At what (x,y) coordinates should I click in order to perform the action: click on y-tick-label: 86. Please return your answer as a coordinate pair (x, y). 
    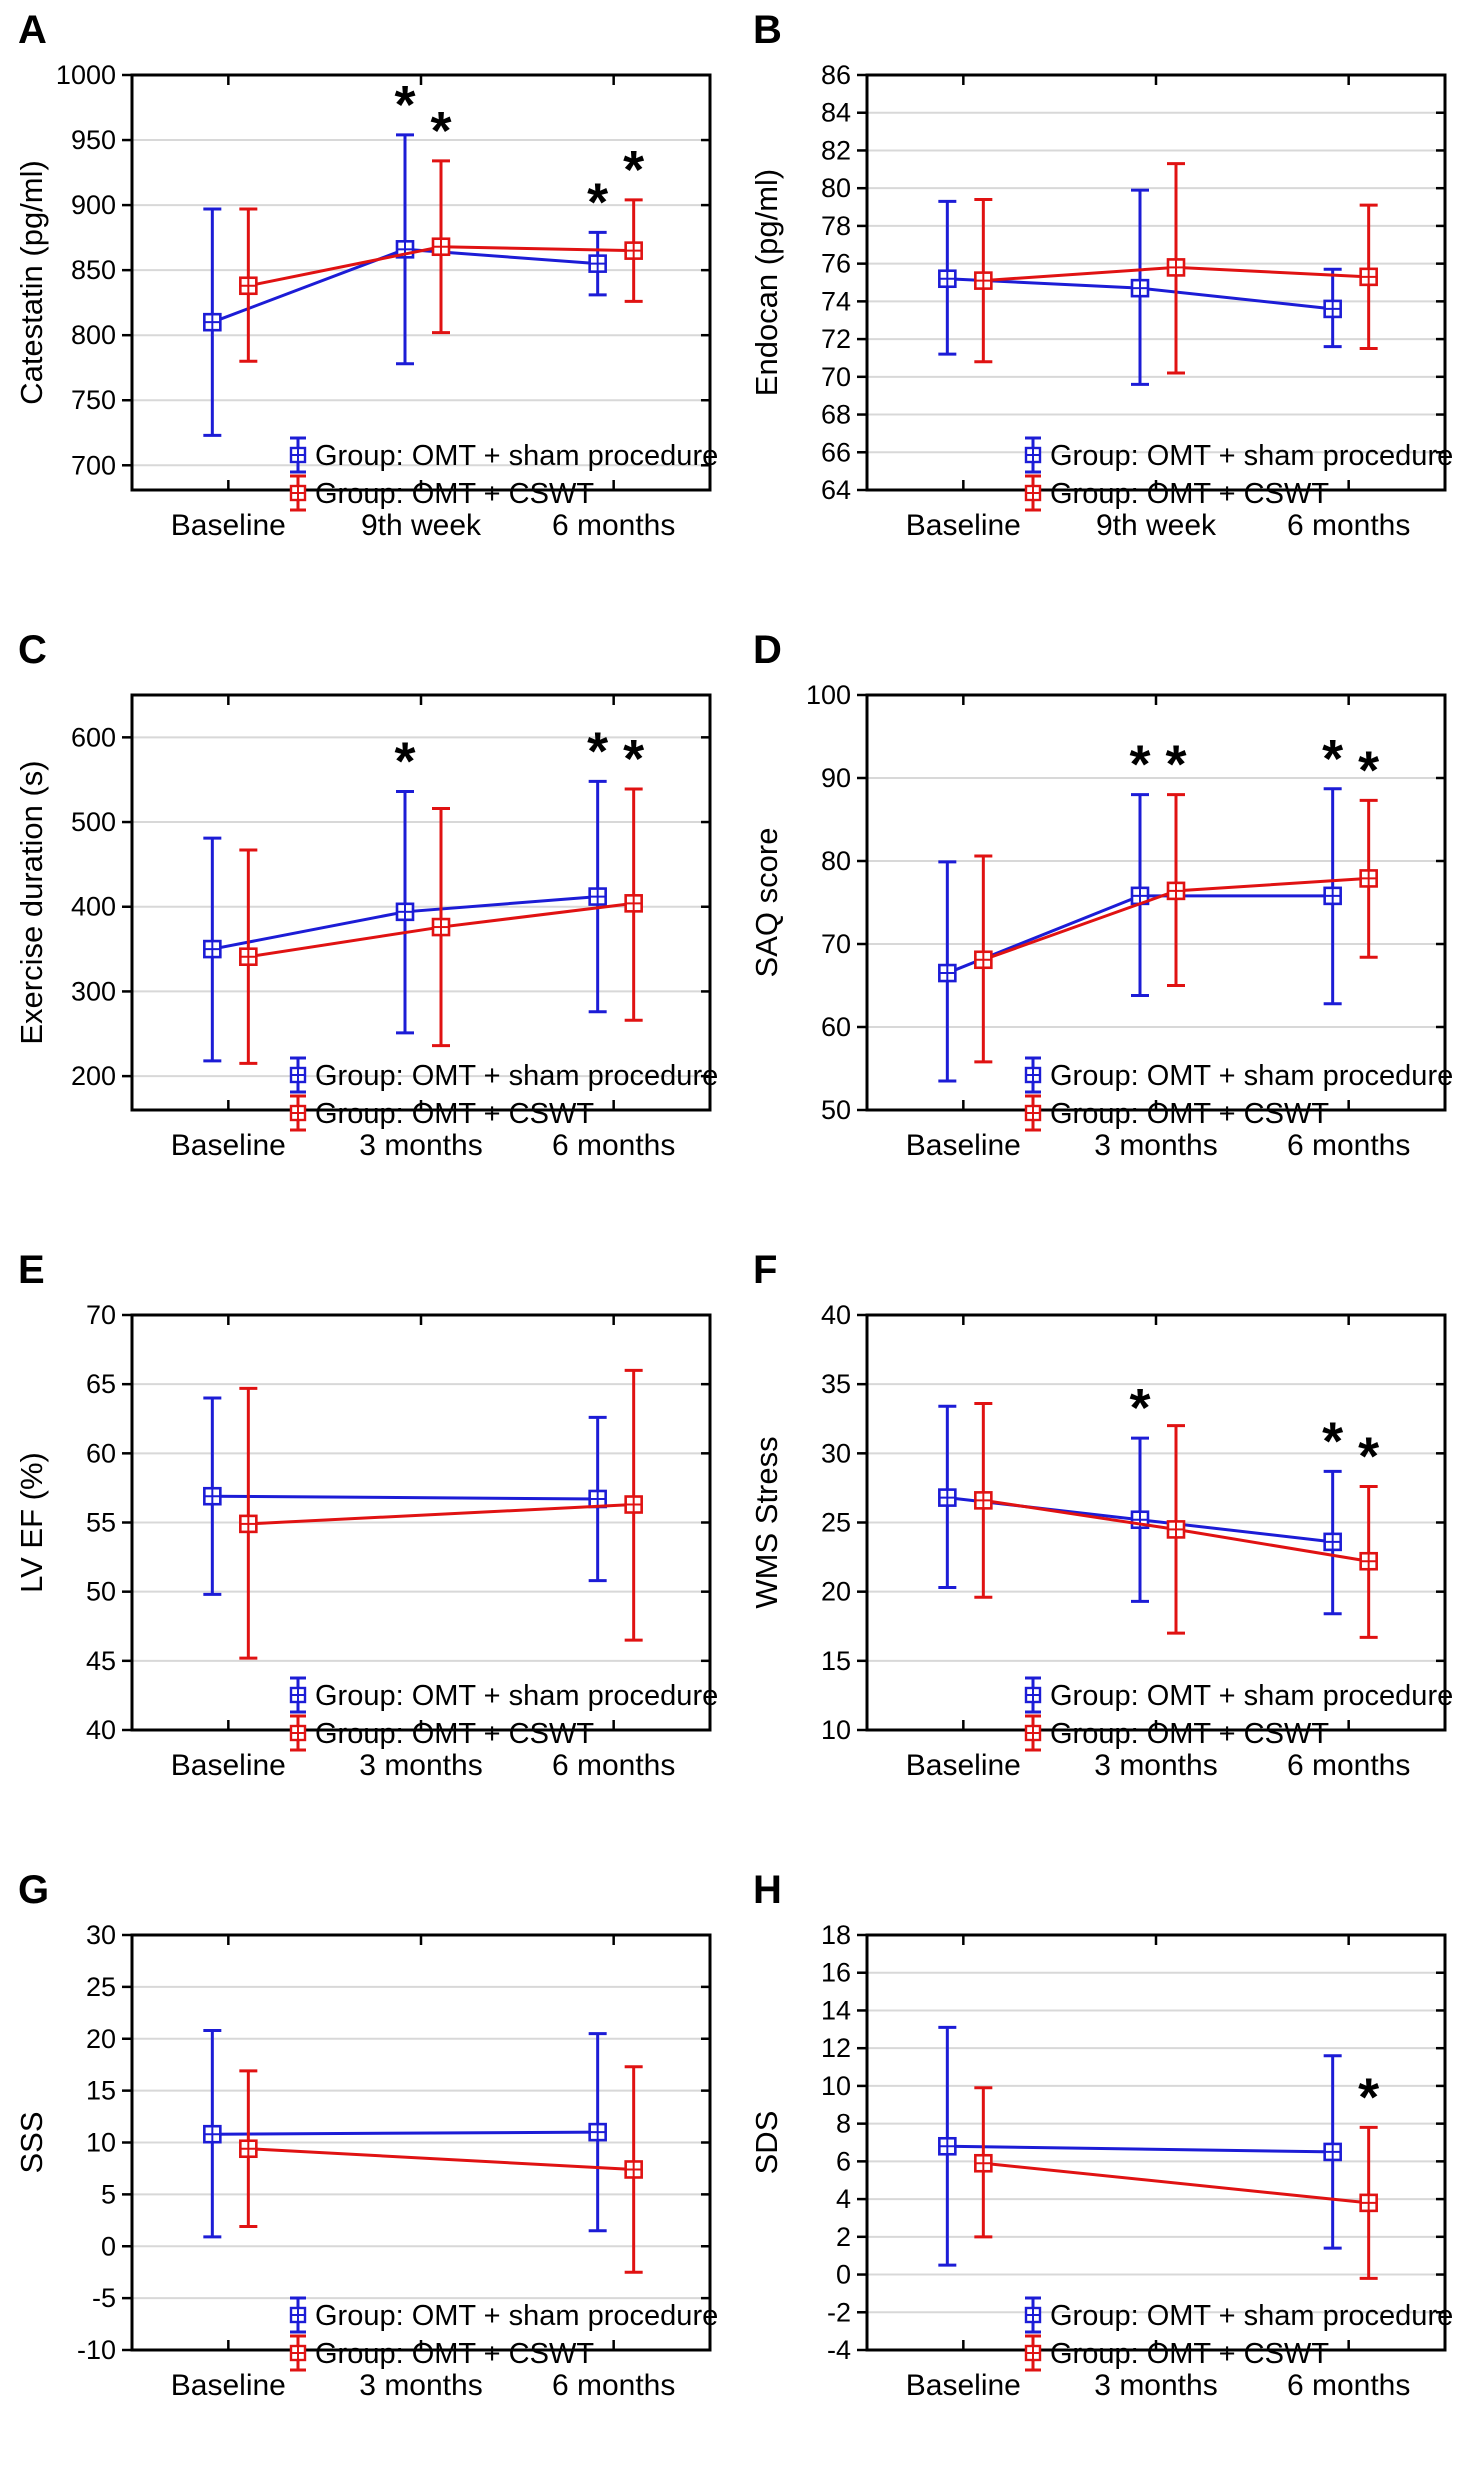
    Looking at the image, I should click on (836, 75).